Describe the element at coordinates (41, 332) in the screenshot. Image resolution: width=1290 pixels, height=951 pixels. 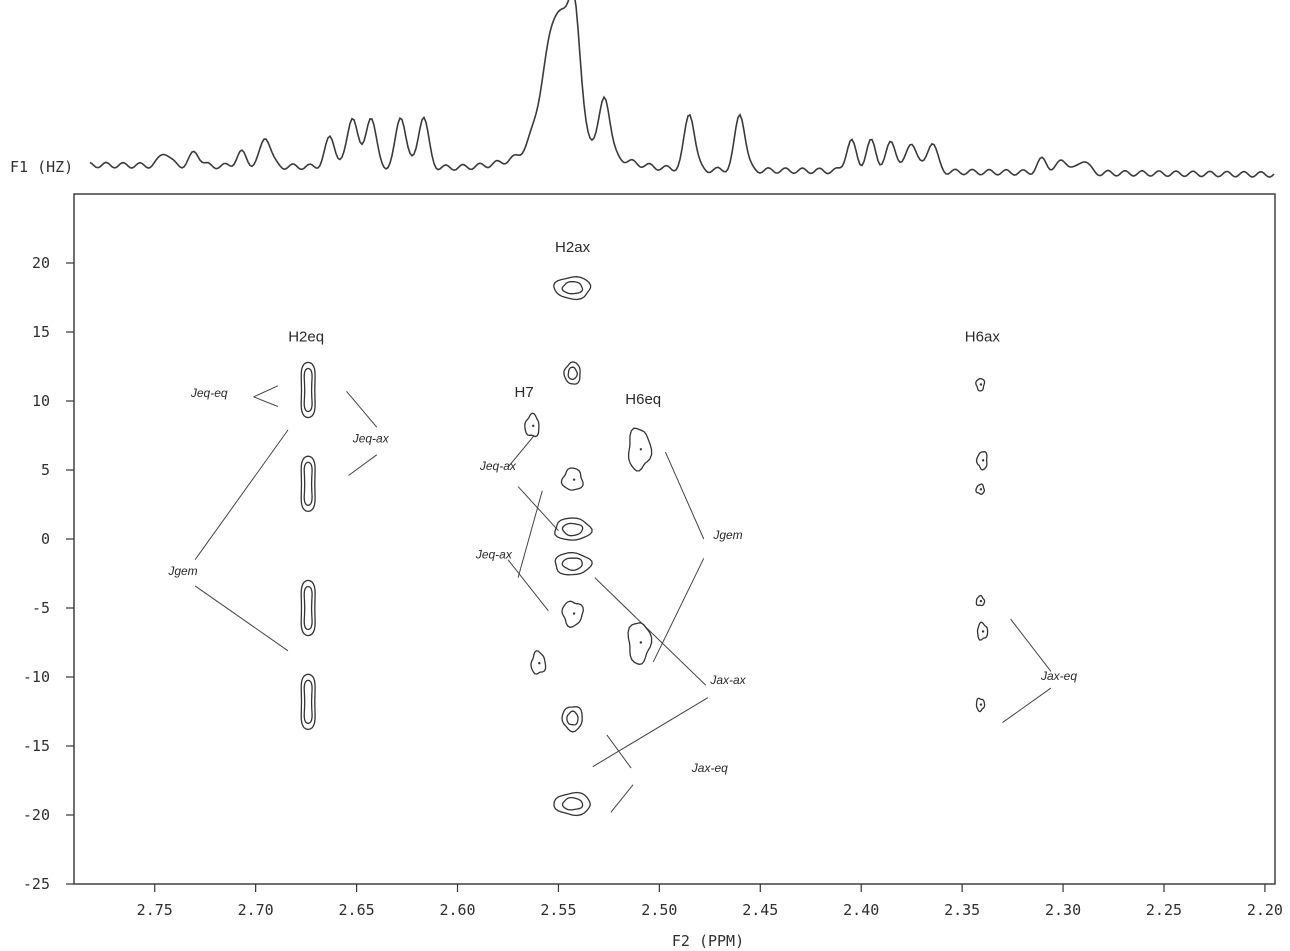
I see `y-tick-label: 15` at that location.